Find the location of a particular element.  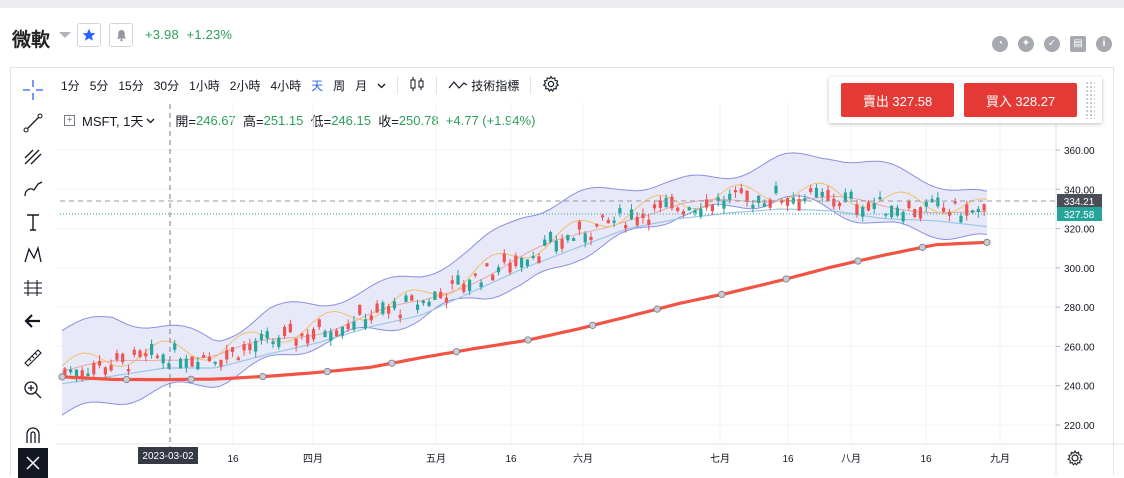

clock-icon: ✓ is located at coordinates (1052, 44).